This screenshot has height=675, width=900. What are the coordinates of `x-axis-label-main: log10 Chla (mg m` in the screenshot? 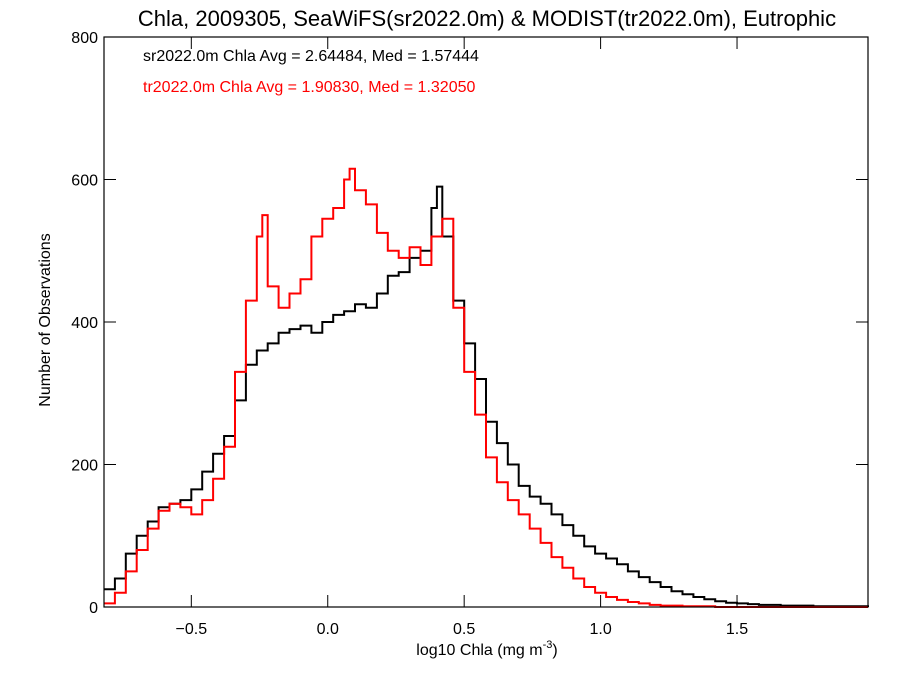 It's located at (479, 650).